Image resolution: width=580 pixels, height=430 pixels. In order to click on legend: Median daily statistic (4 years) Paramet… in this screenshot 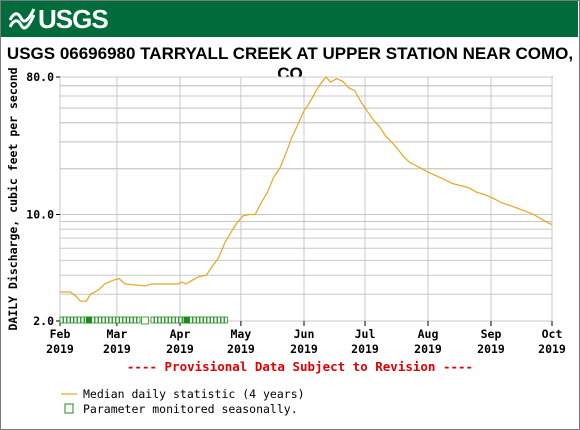, I will do `click(183, 401)`.